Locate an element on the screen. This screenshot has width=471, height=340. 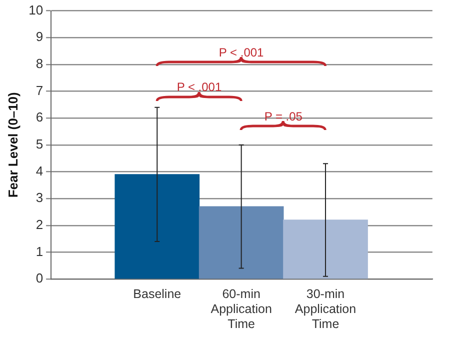
x-tick-label: 30-min Application Time is located at coordinates (325, 308).